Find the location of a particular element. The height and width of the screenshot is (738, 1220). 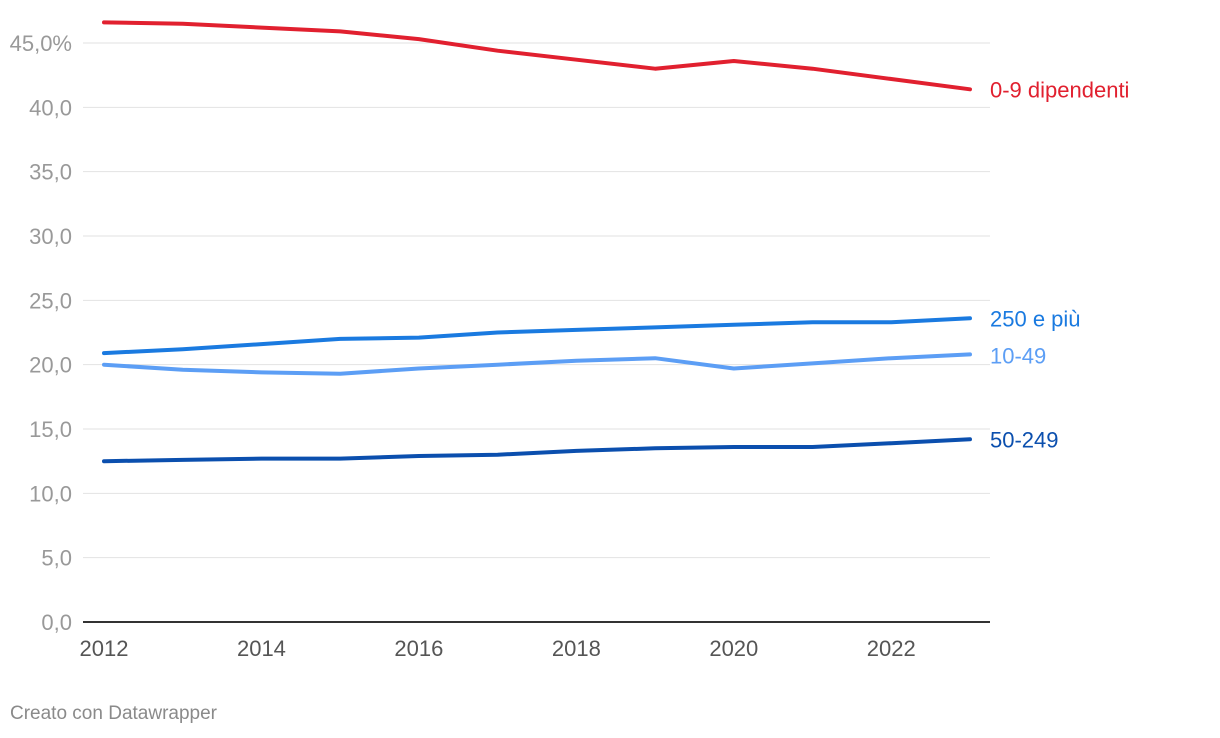

x-tick-label: 2022 is located at coordinates (891, 648).